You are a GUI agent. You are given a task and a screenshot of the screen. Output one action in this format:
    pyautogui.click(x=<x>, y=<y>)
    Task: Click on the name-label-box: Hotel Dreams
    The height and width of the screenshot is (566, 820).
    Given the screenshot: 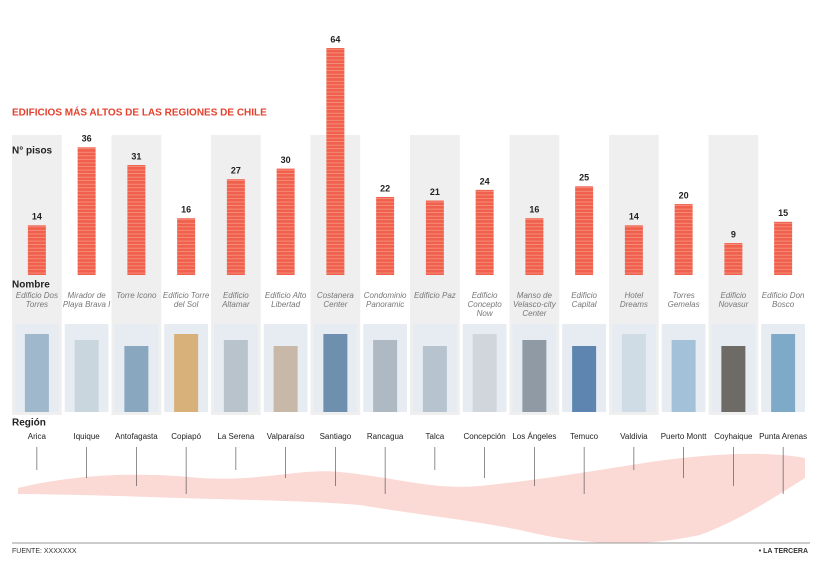 What is the action you would take?
    pyautogui.click(x=633, y=300)
    